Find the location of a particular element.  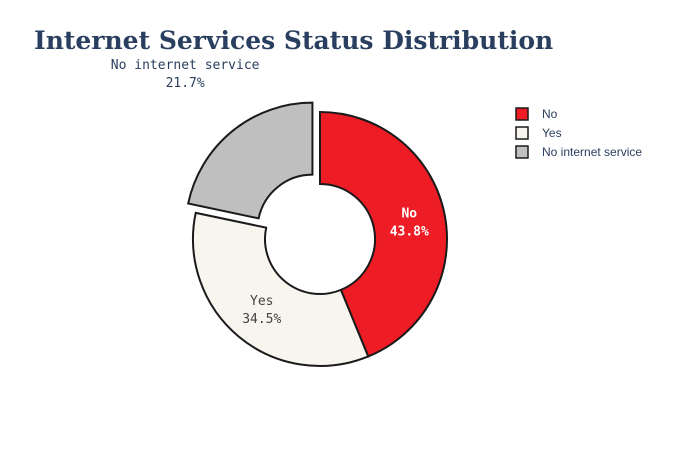

legend-item-no: No is located at coordinates (536, 114).